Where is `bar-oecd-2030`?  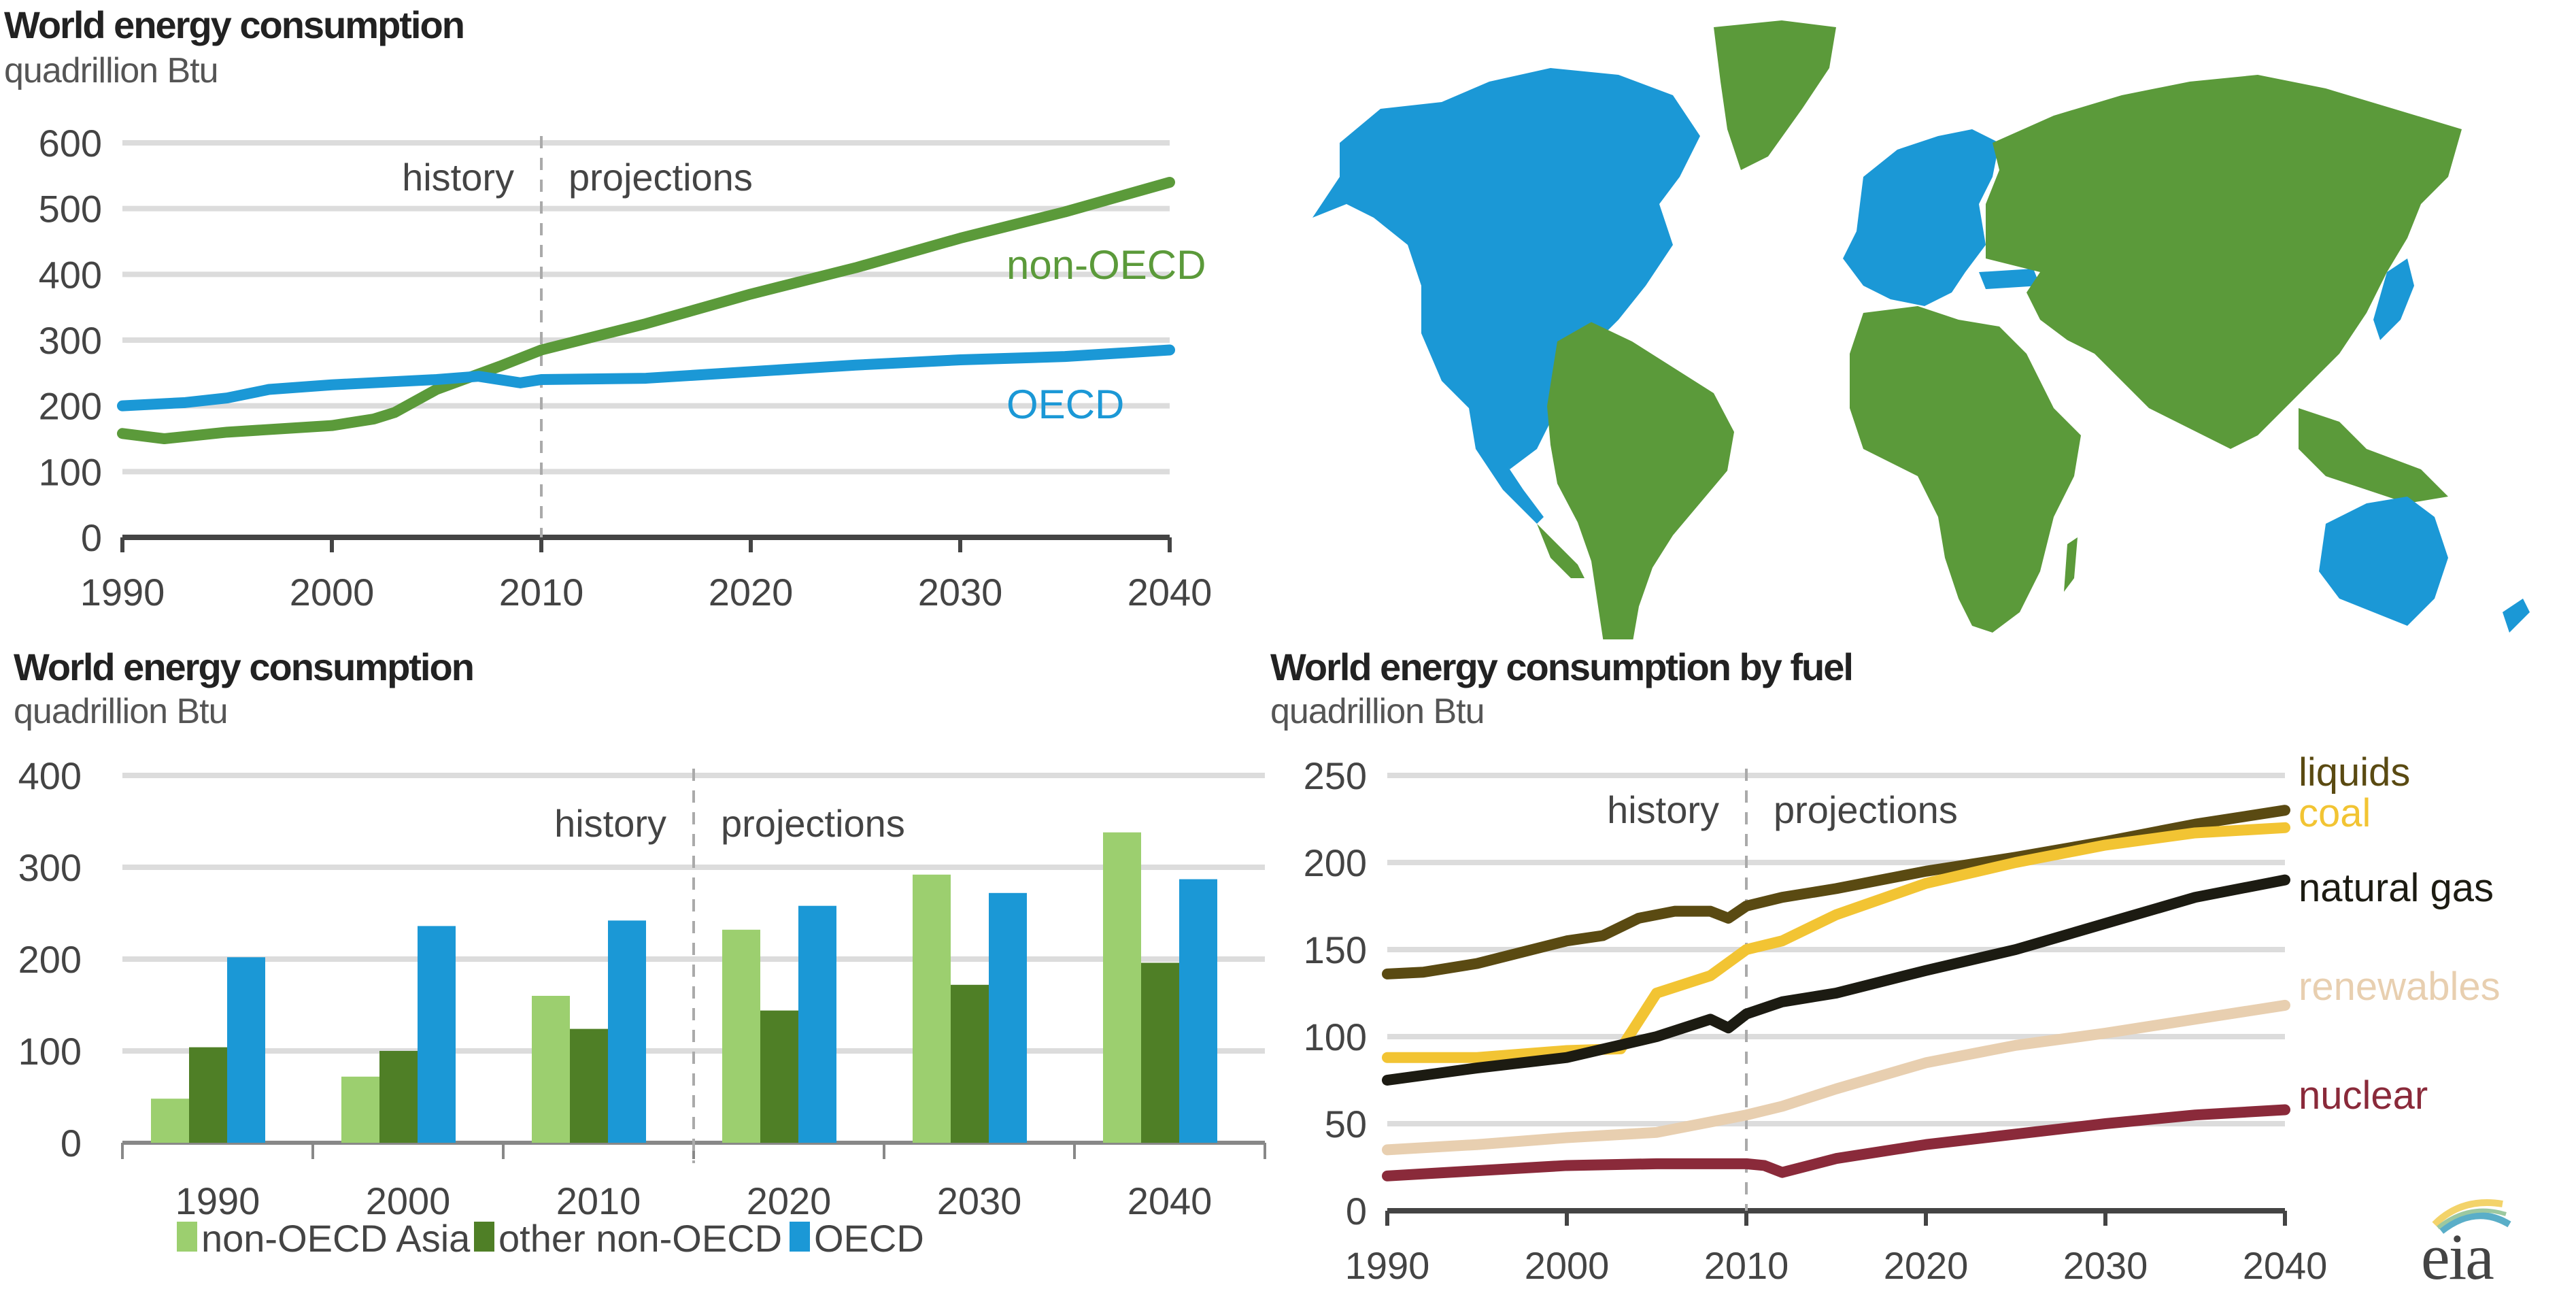 bar-oecd-2030 is located at coordinates (1008, 1017).